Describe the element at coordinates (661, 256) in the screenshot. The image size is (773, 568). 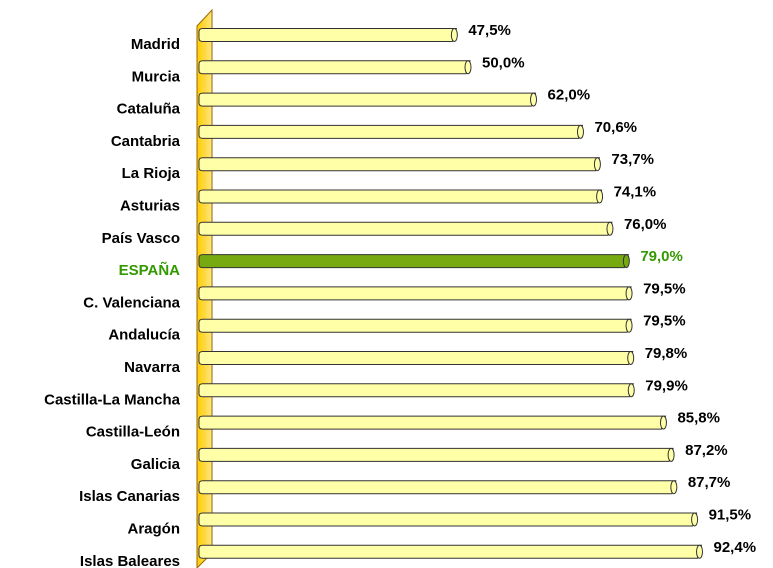
I see `value-label: 79,0%` at that location.